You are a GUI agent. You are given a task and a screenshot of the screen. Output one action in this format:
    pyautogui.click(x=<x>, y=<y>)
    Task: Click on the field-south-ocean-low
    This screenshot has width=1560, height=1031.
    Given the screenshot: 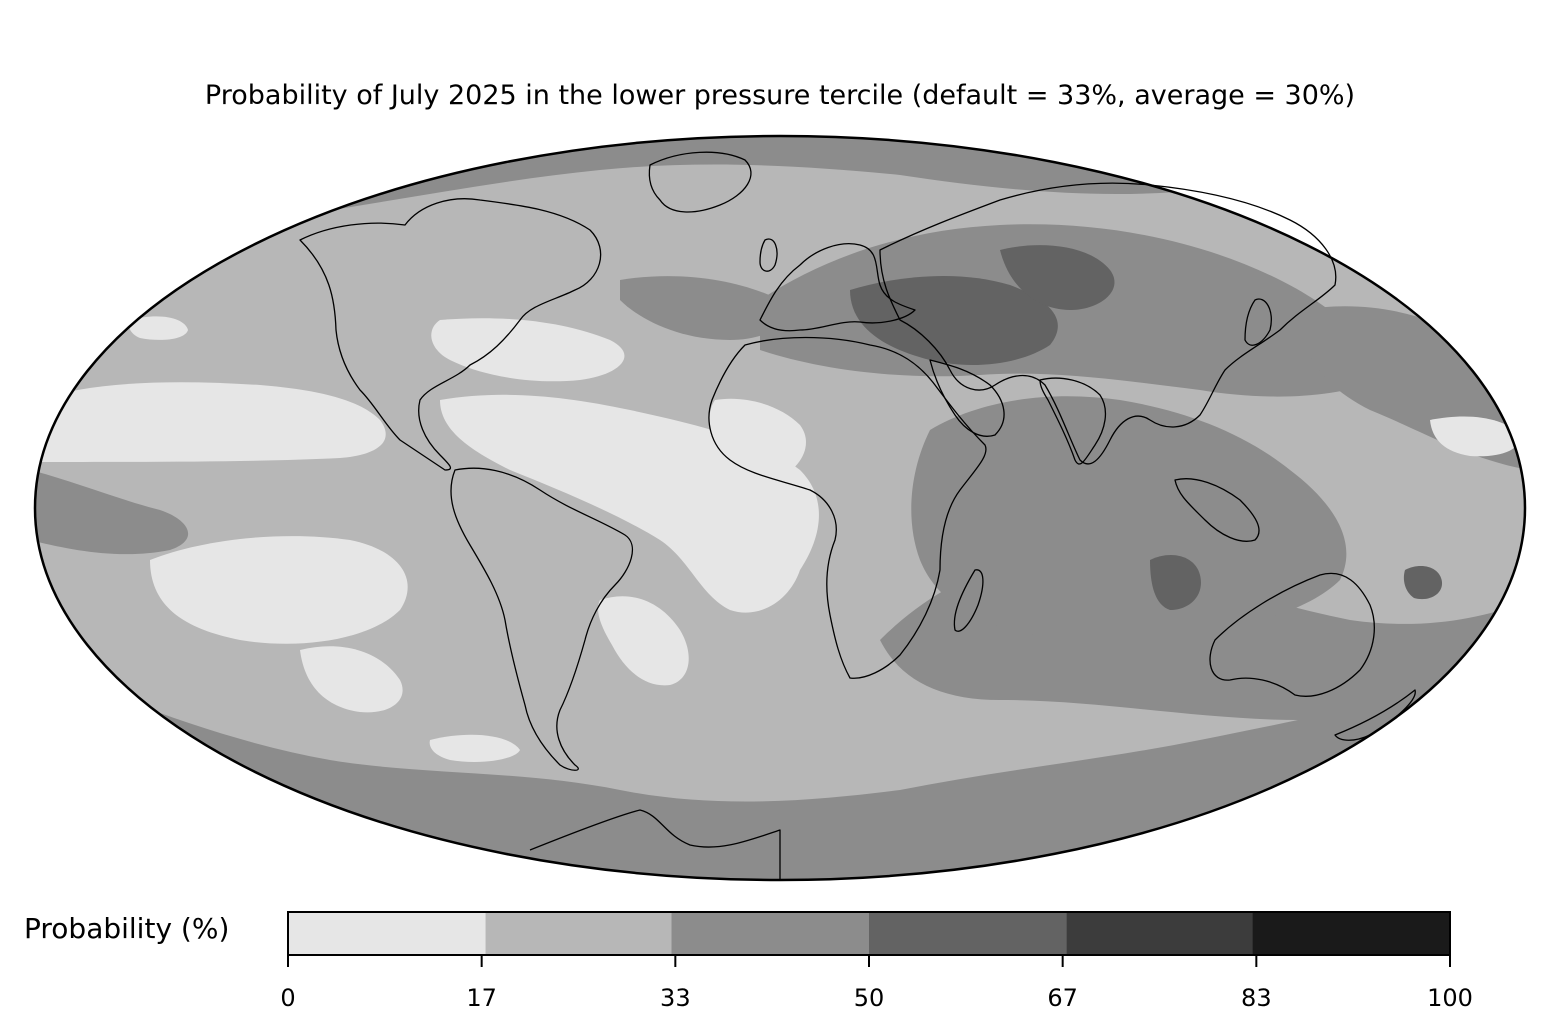 What is the action you would take?
    pyautogui.click(x=474, y=748)
    